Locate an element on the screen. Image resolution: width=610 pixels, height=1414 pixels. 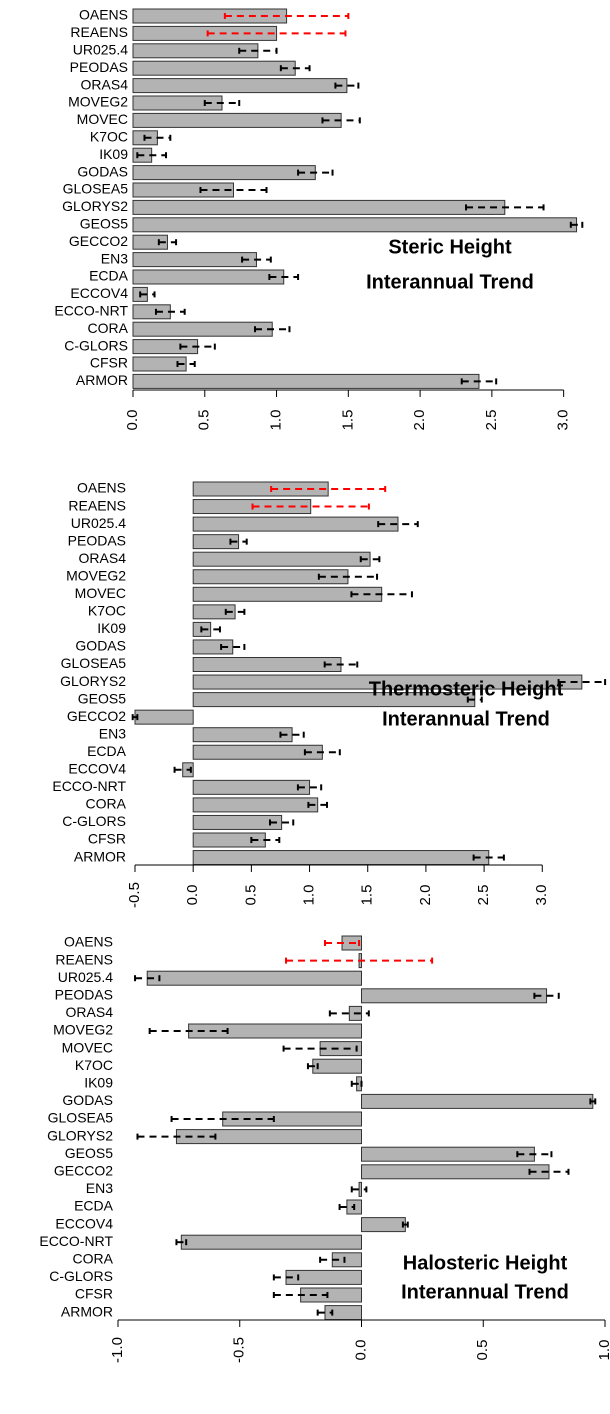
x-tick-label: 3.0 is located at coordinates (541, 895).